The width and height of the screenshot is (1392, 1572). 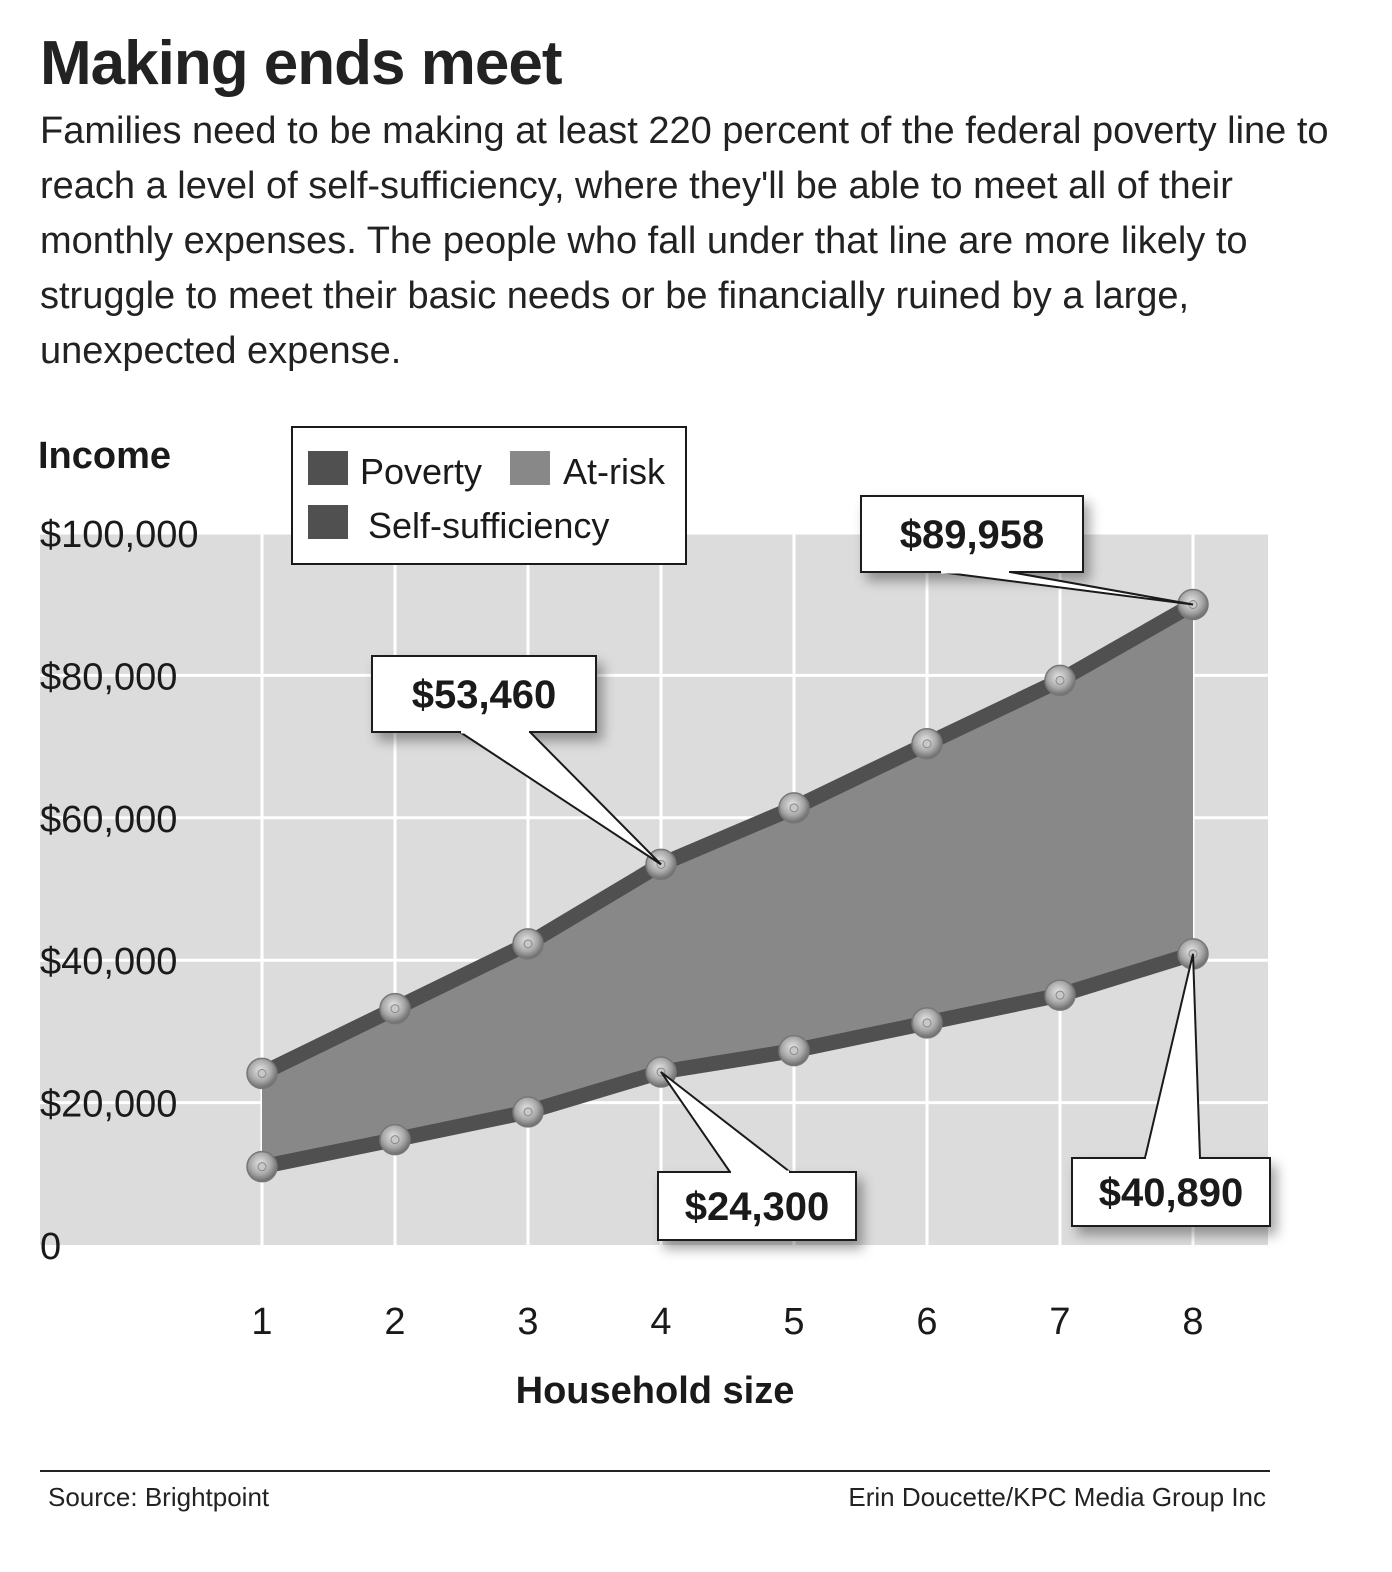 What do you see at coordinates (108, 1105) in the screenshot?
I see `y-tick-label: $20,000` at bounding box center [108, 1105].